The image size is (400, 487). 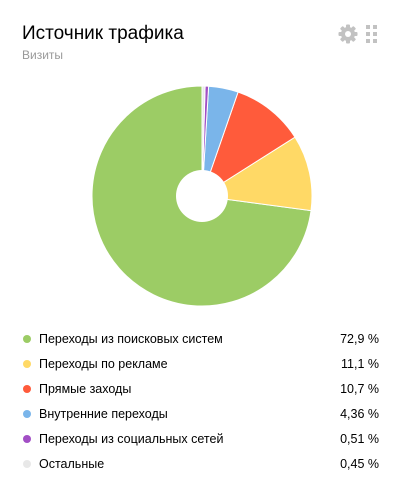 What do you see at coordinates (85, 389) in the screenshot?
I see `legend-label: Прямые заходы` at bounding box center [85, 389].